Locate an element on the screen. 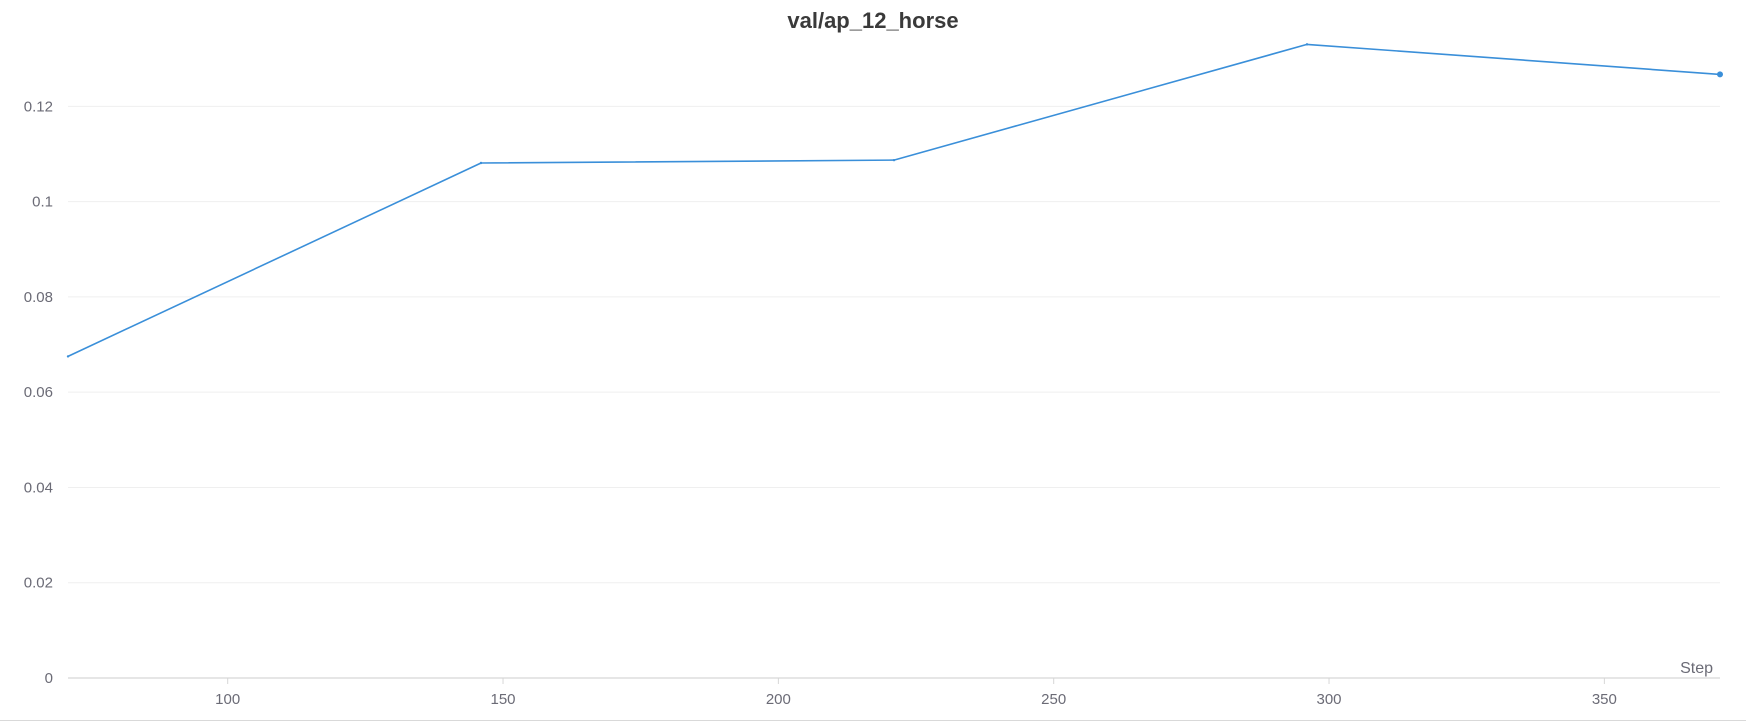 The width and height of the screenshot is (1746, 724). y-tick-label: 0.12 is located at coordinates (38, 106).